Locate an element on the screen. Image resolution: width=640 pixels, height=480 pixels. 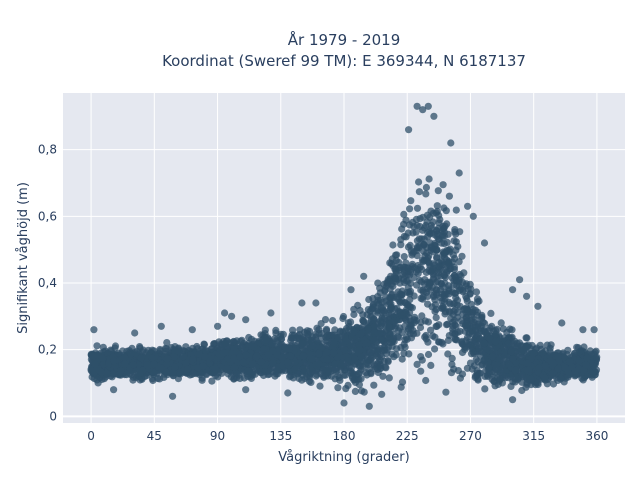
x-tick-label: 45 is located at coordinates (154, 436).